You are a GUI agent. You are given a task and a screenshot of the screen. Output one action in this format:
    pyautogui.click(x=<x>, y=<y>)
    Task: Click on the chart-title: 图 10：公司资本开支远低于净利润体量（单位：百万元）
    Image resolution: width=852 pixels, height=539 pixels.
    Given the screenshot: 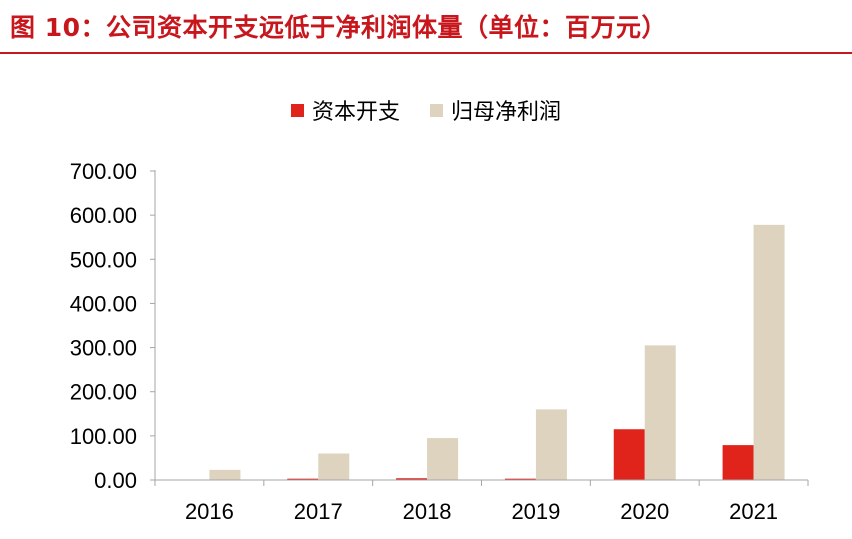 What is the action you would take?
    pyautogui.click(x=338, y=27)
    